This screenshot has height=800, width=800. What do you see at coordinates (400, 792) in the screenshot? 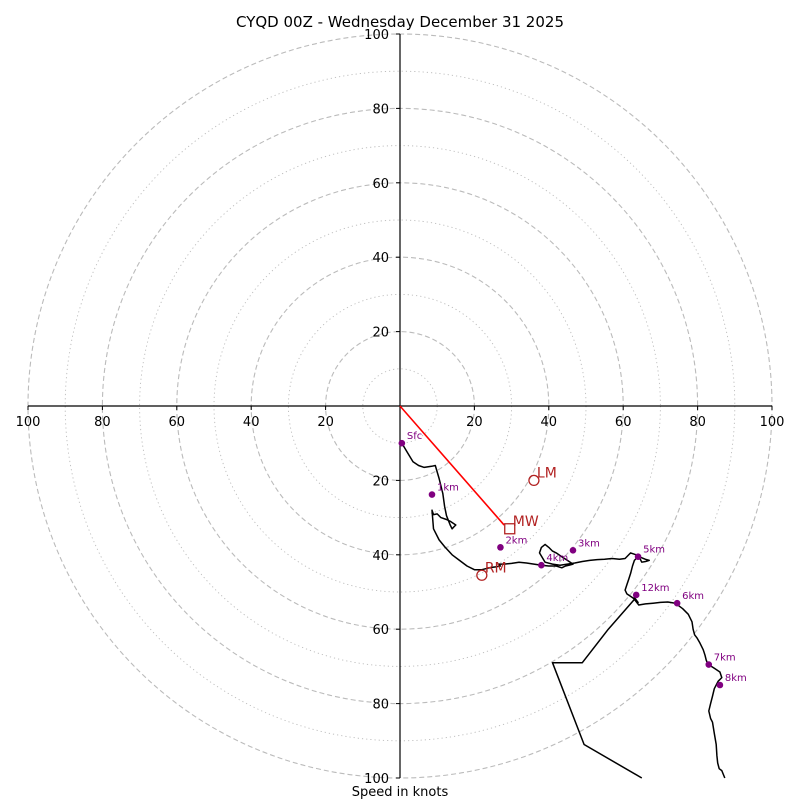
I see `x-axis-label: Speed in knots` at bounding box center [400, 792].